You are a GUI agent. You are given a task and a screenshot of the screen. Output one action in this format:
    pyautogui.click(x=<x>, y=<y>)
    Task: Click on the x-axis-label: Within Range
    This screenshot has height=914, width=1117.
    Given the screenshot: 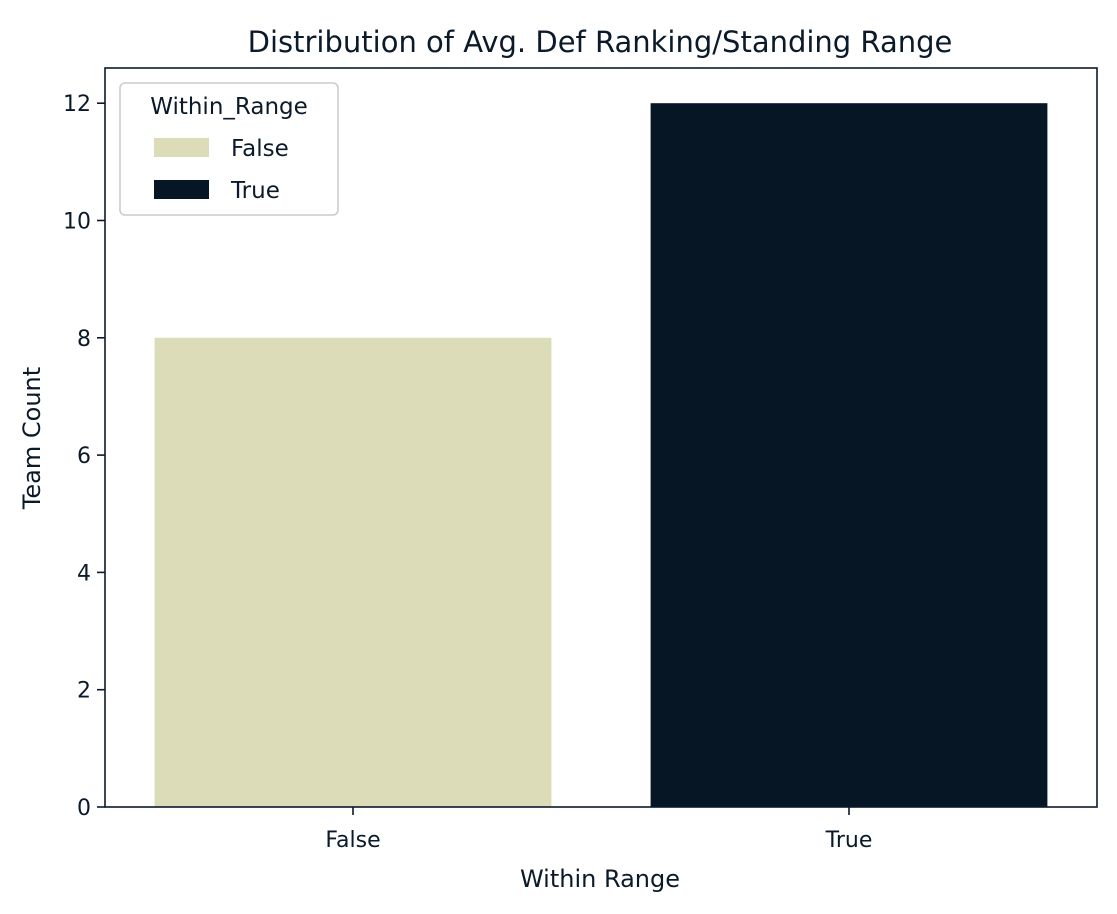 What is the action you would take?
    pyautogui.click(x=600, y=879)
    